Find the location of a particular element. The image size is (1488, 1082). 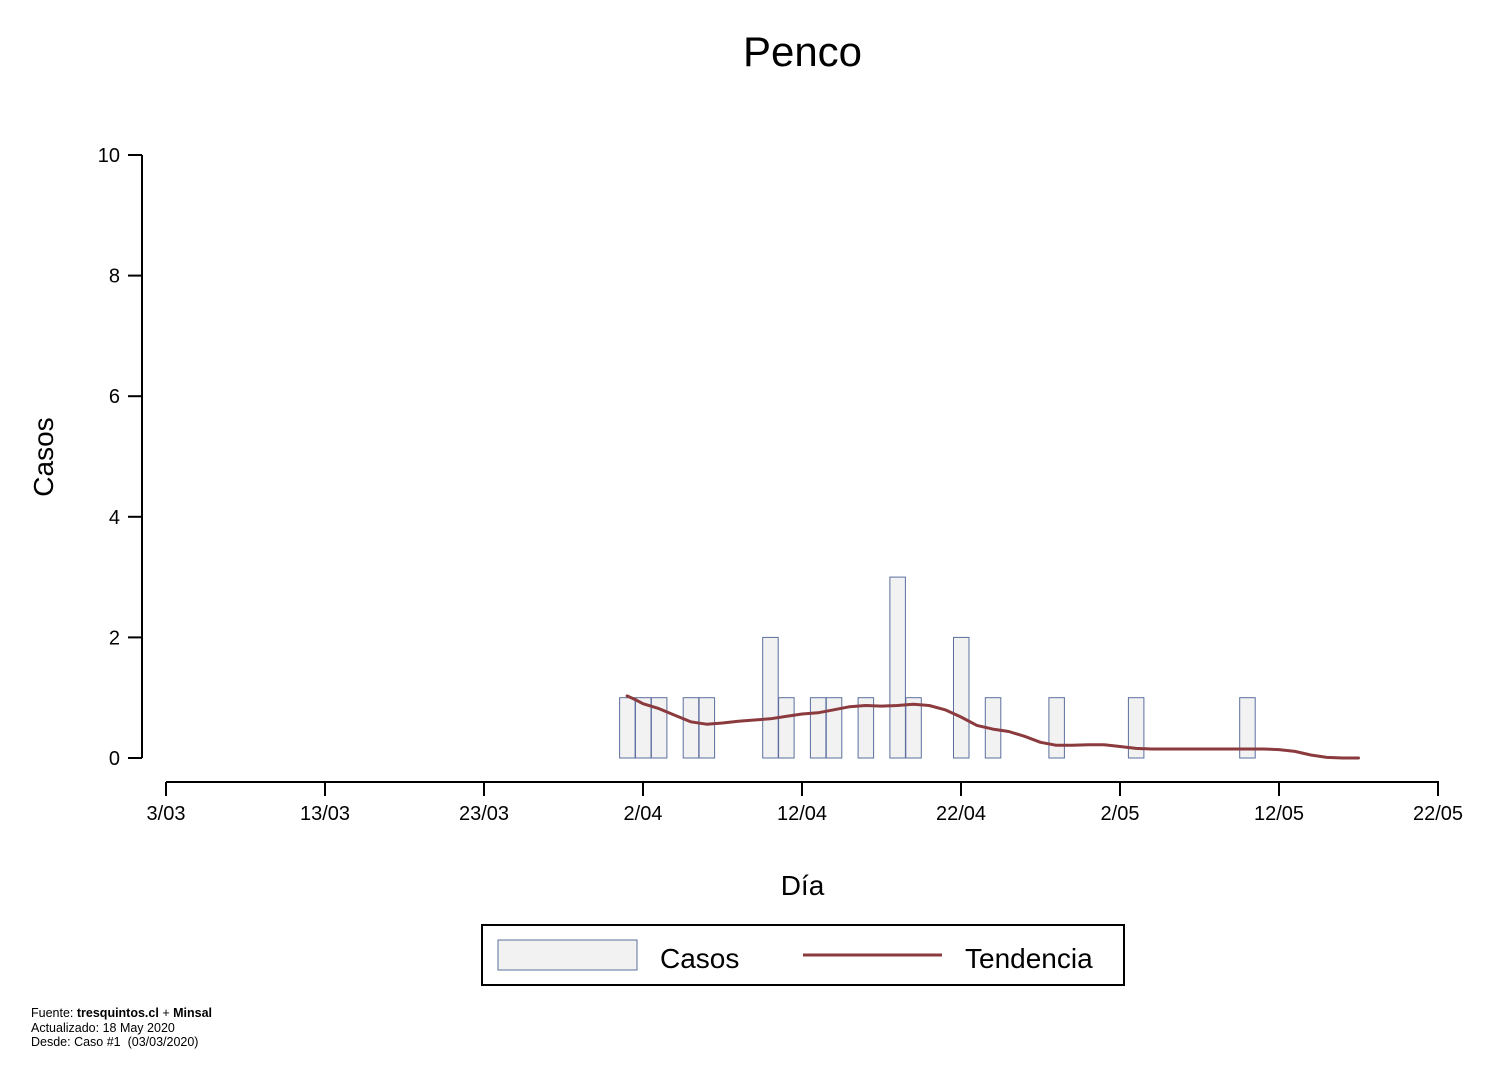

y-tick-label-8: 8 is located at coordinates (114, 277).